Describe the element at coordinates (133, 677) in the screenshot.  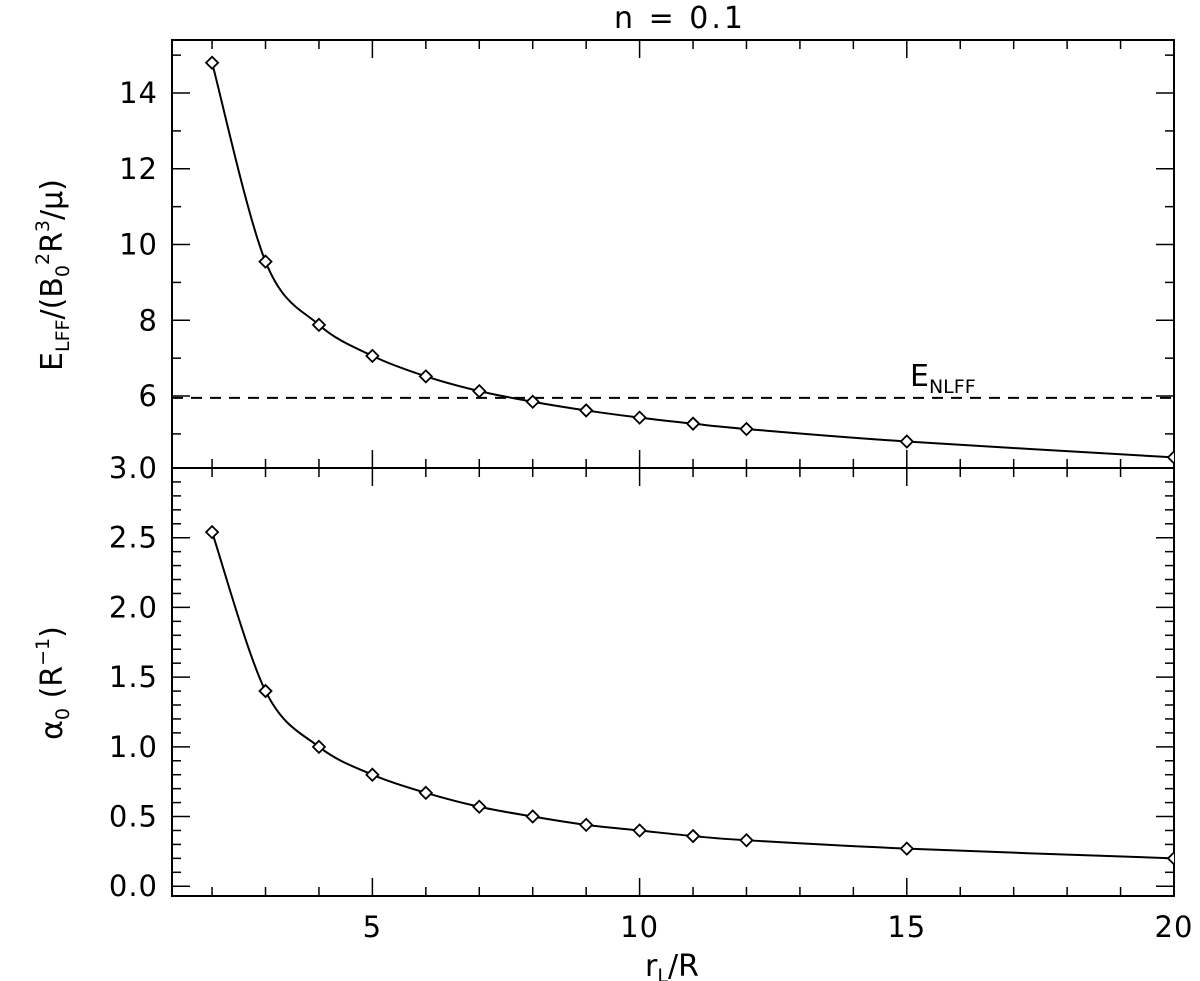
I see `bottom-y-tick-label: 1.5` at that location.